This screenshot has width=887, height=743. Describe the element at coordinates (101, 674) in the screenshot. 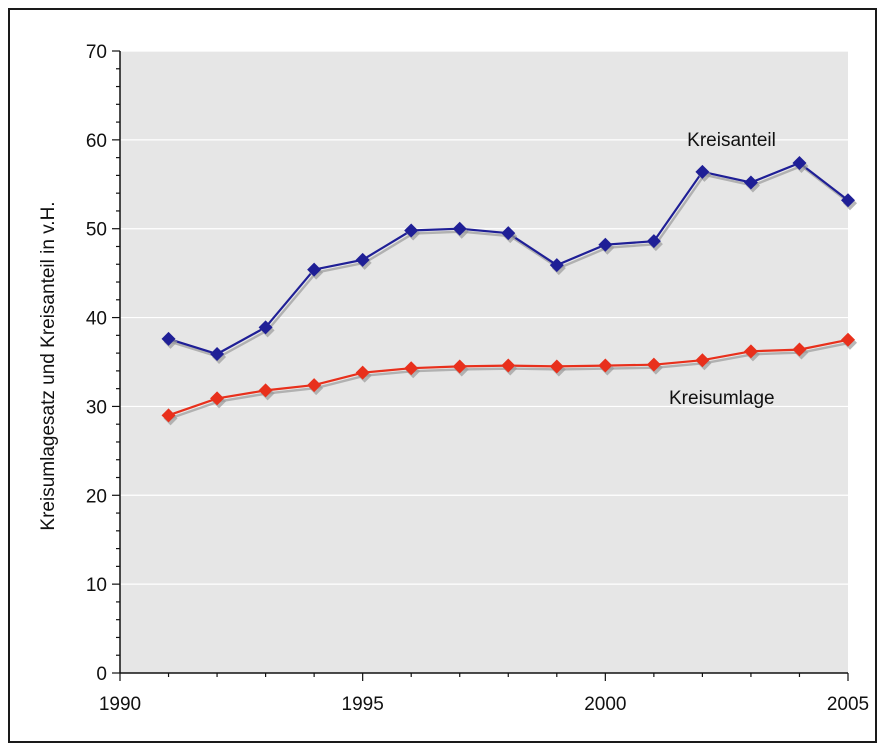

I see `y-tick-label: 0` at that location.